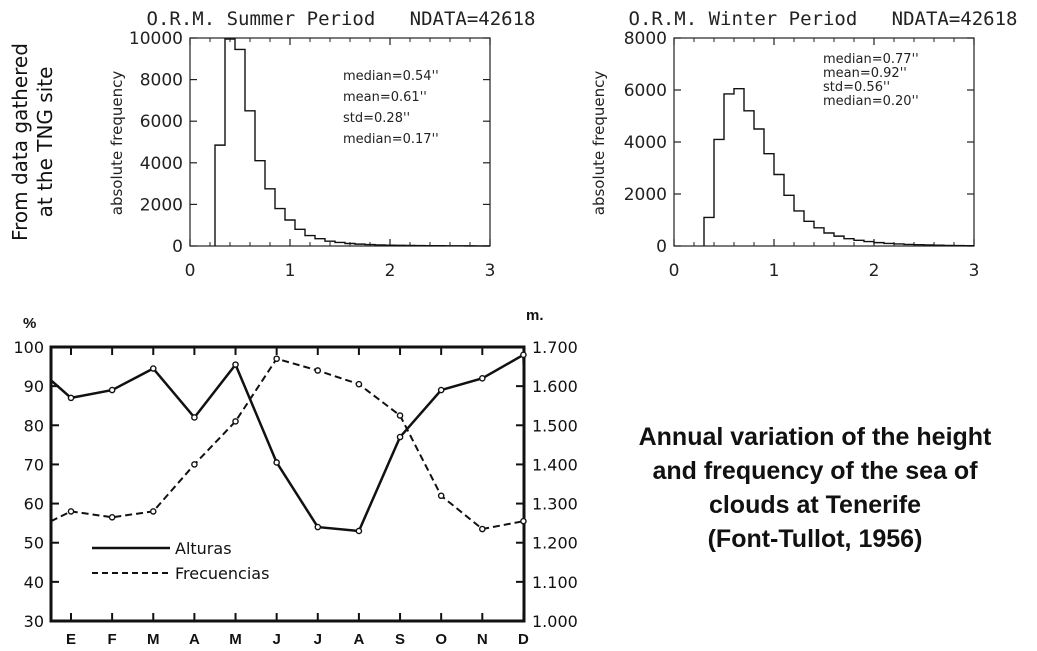 This screenshot has width=1037, height=651. Describe the element at coordinates (235, 639) in the screenshot. I see `month-label-4: M` at that location.